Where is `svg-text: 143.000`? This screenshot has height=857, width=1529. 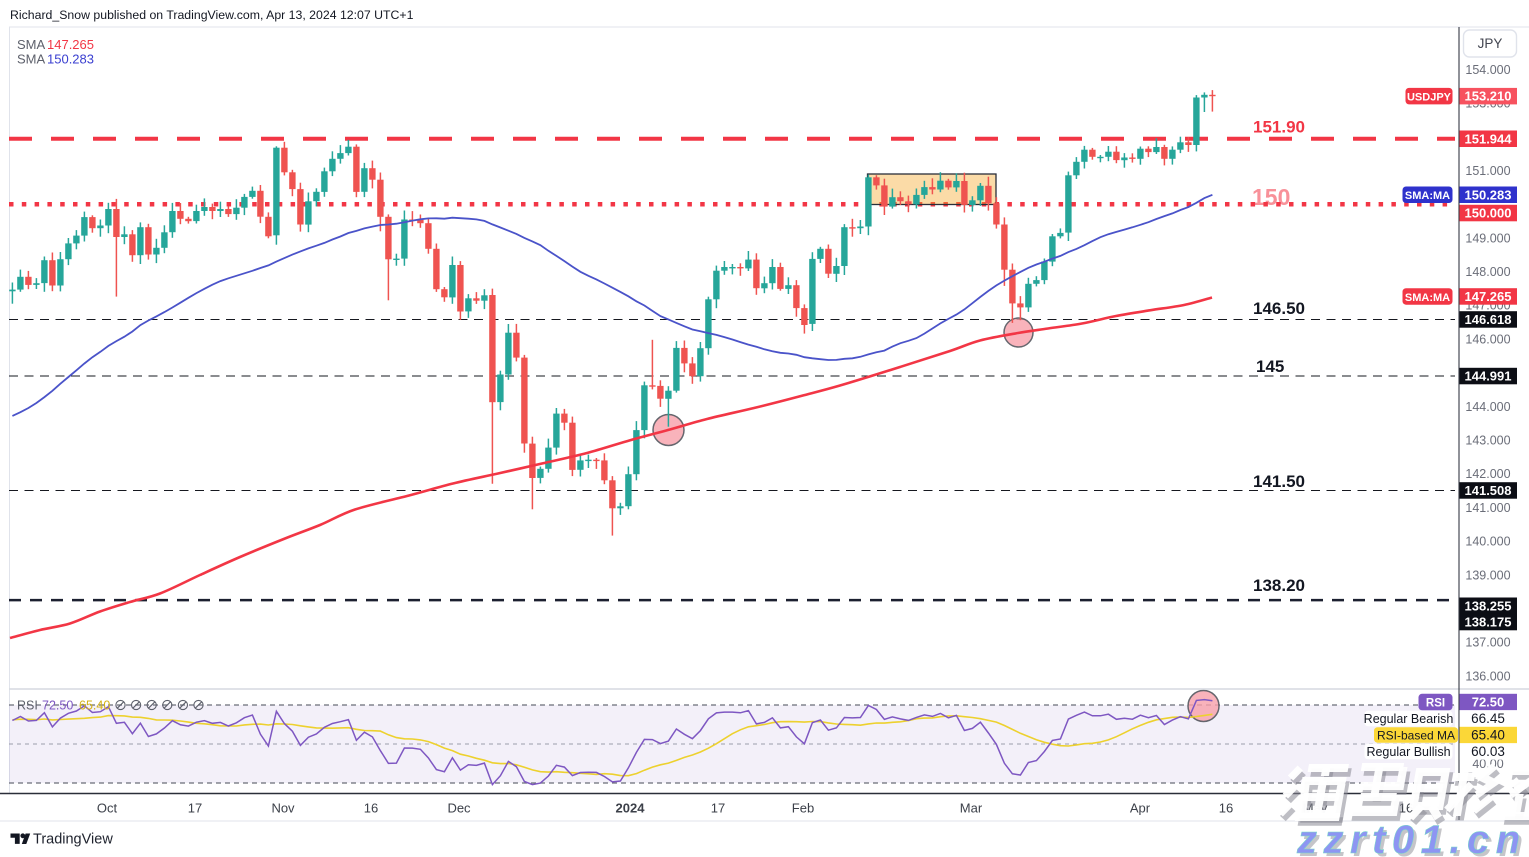
svg-text: 143.000 is located at coordinates (1487, 441).